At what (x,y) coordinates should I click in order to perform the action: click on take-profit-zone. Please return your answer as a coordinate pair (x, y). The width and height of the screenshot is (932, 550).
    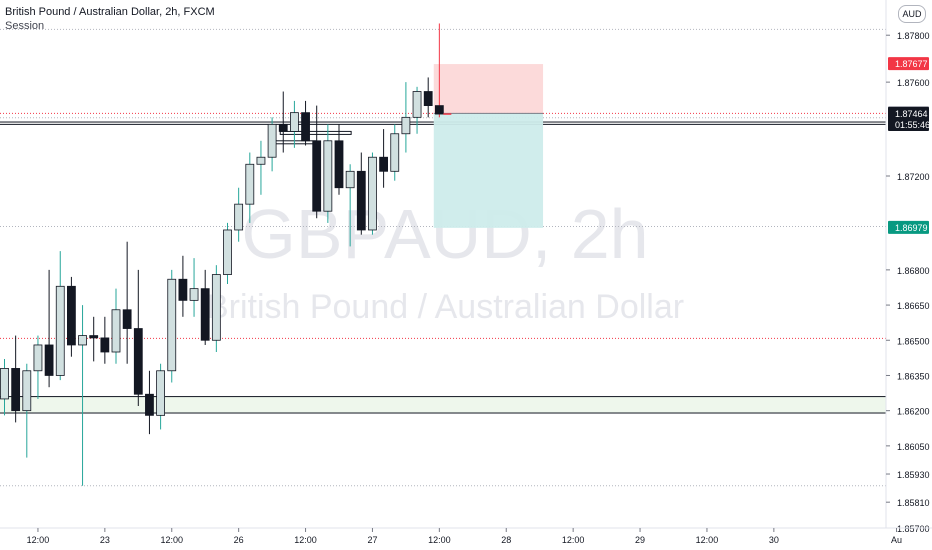
    Looking at the image, I should click on (488, 170).